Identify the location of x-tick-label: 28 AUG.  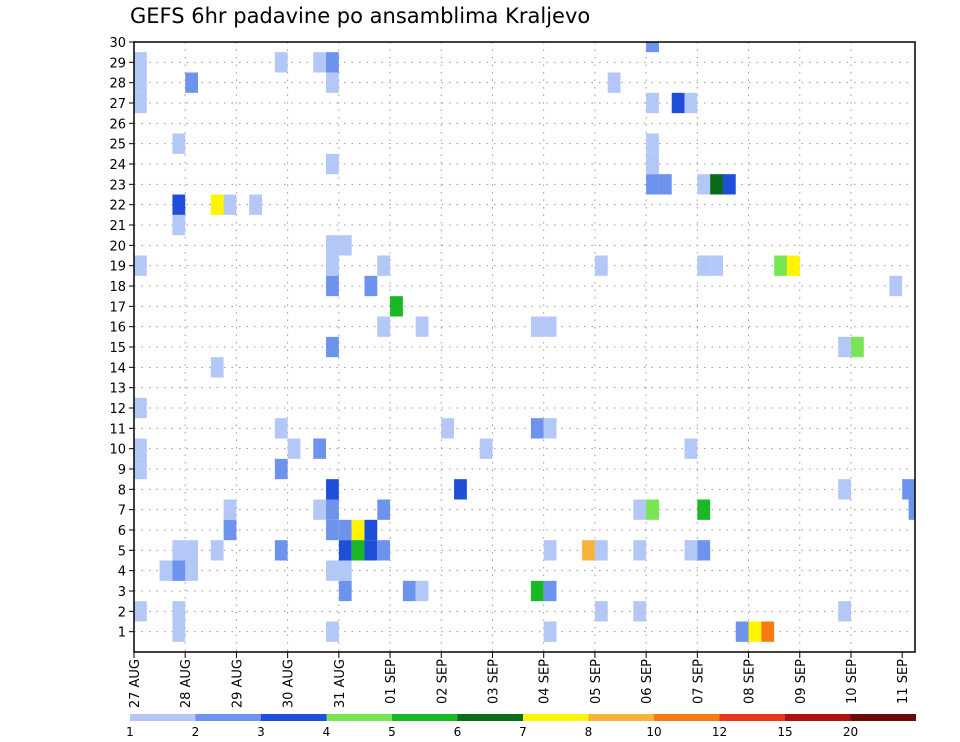
(186, 683).